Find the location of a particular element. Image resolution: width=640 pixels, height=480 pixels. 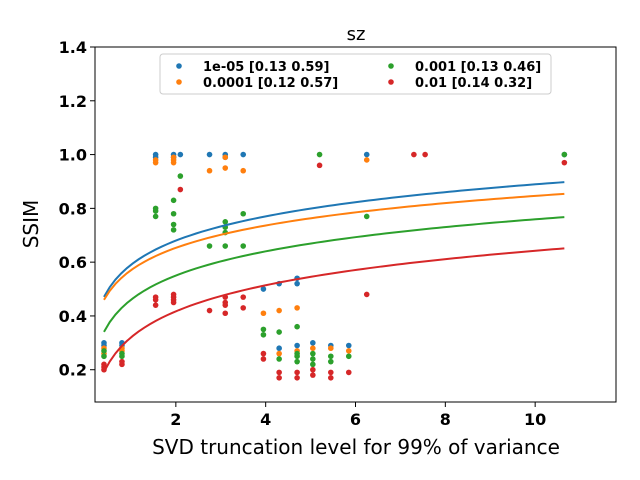

x-tick-label: 10 is located at coordinates (535, 419).